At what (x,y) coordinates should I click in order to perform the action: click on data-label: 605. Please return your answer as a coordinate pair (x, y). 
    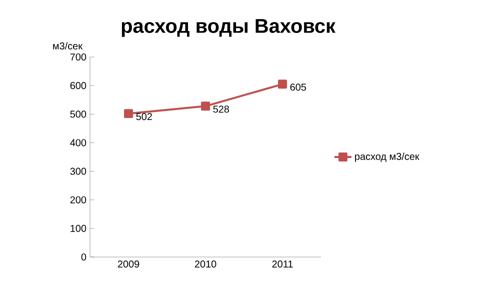
    Looking at the image, I should click on (298, 87).